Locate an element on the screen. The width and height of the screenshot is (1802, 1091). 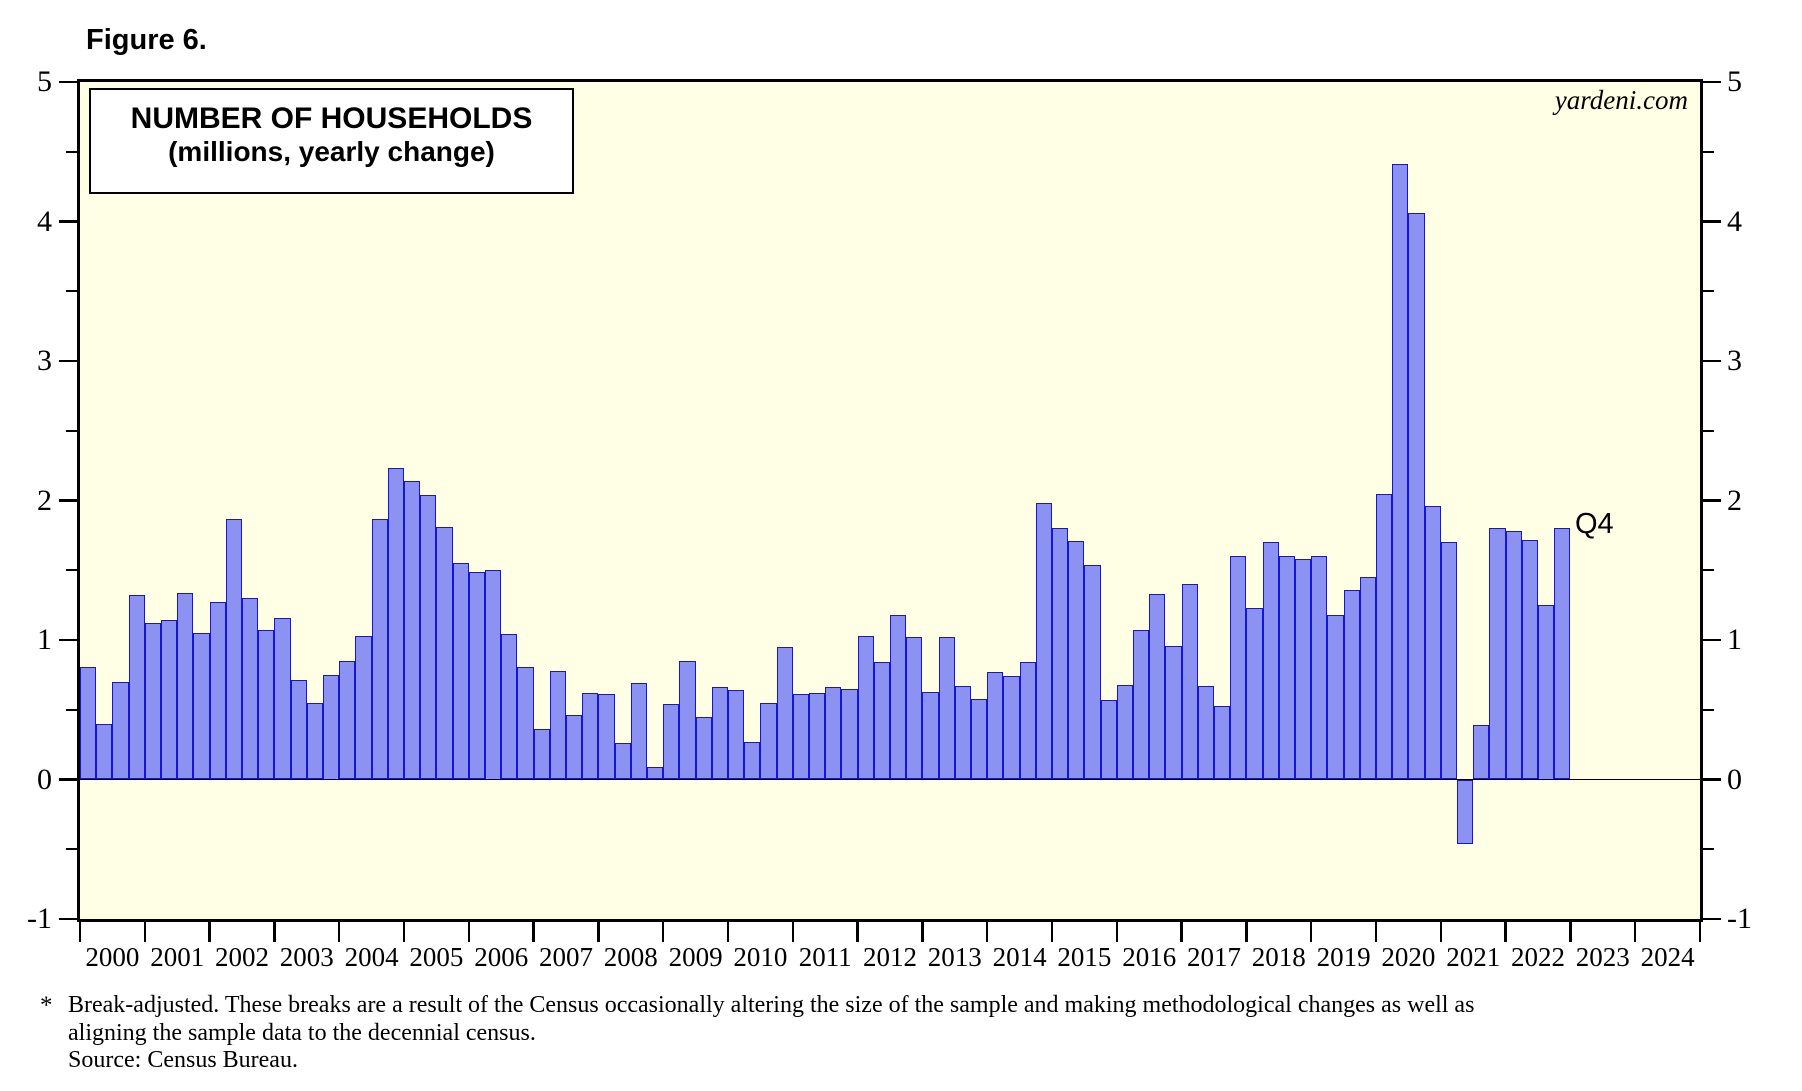
x-axis-year-label: 2023 is located at coordinates (1602, 957).